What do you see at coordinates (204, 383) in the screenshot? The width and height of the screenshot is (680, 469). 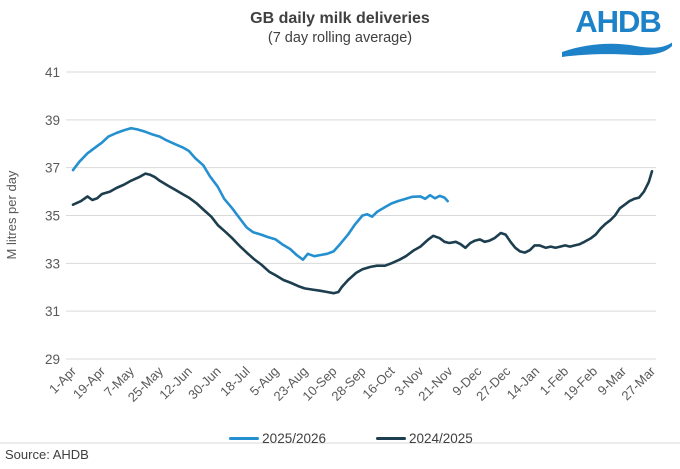 I see `x-tick-label: 30-Jun` at bounding box center [204, 383].